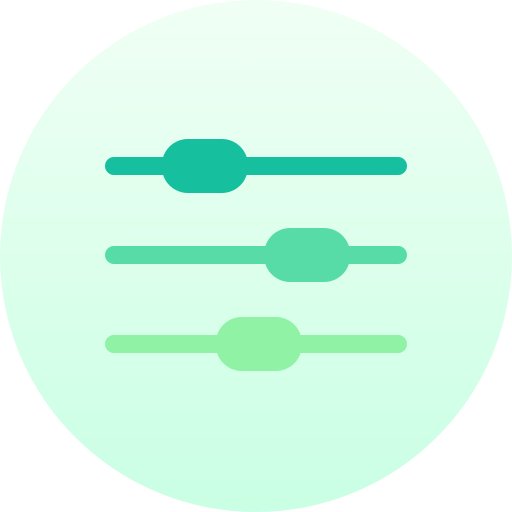  Describe the element at coordinates (204, 166) in the screenshot. I see `slider-1-knob` at that location.